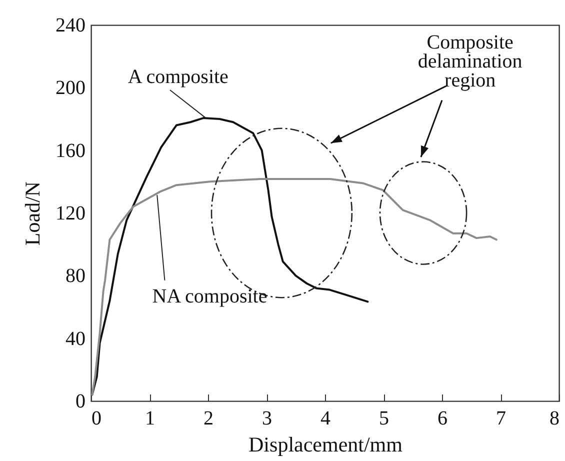 This screenshot has width=565, height=461. Describe the element at coordinates (97, 419) in the screenshot. I see `x-tick-label: 0` at that location.